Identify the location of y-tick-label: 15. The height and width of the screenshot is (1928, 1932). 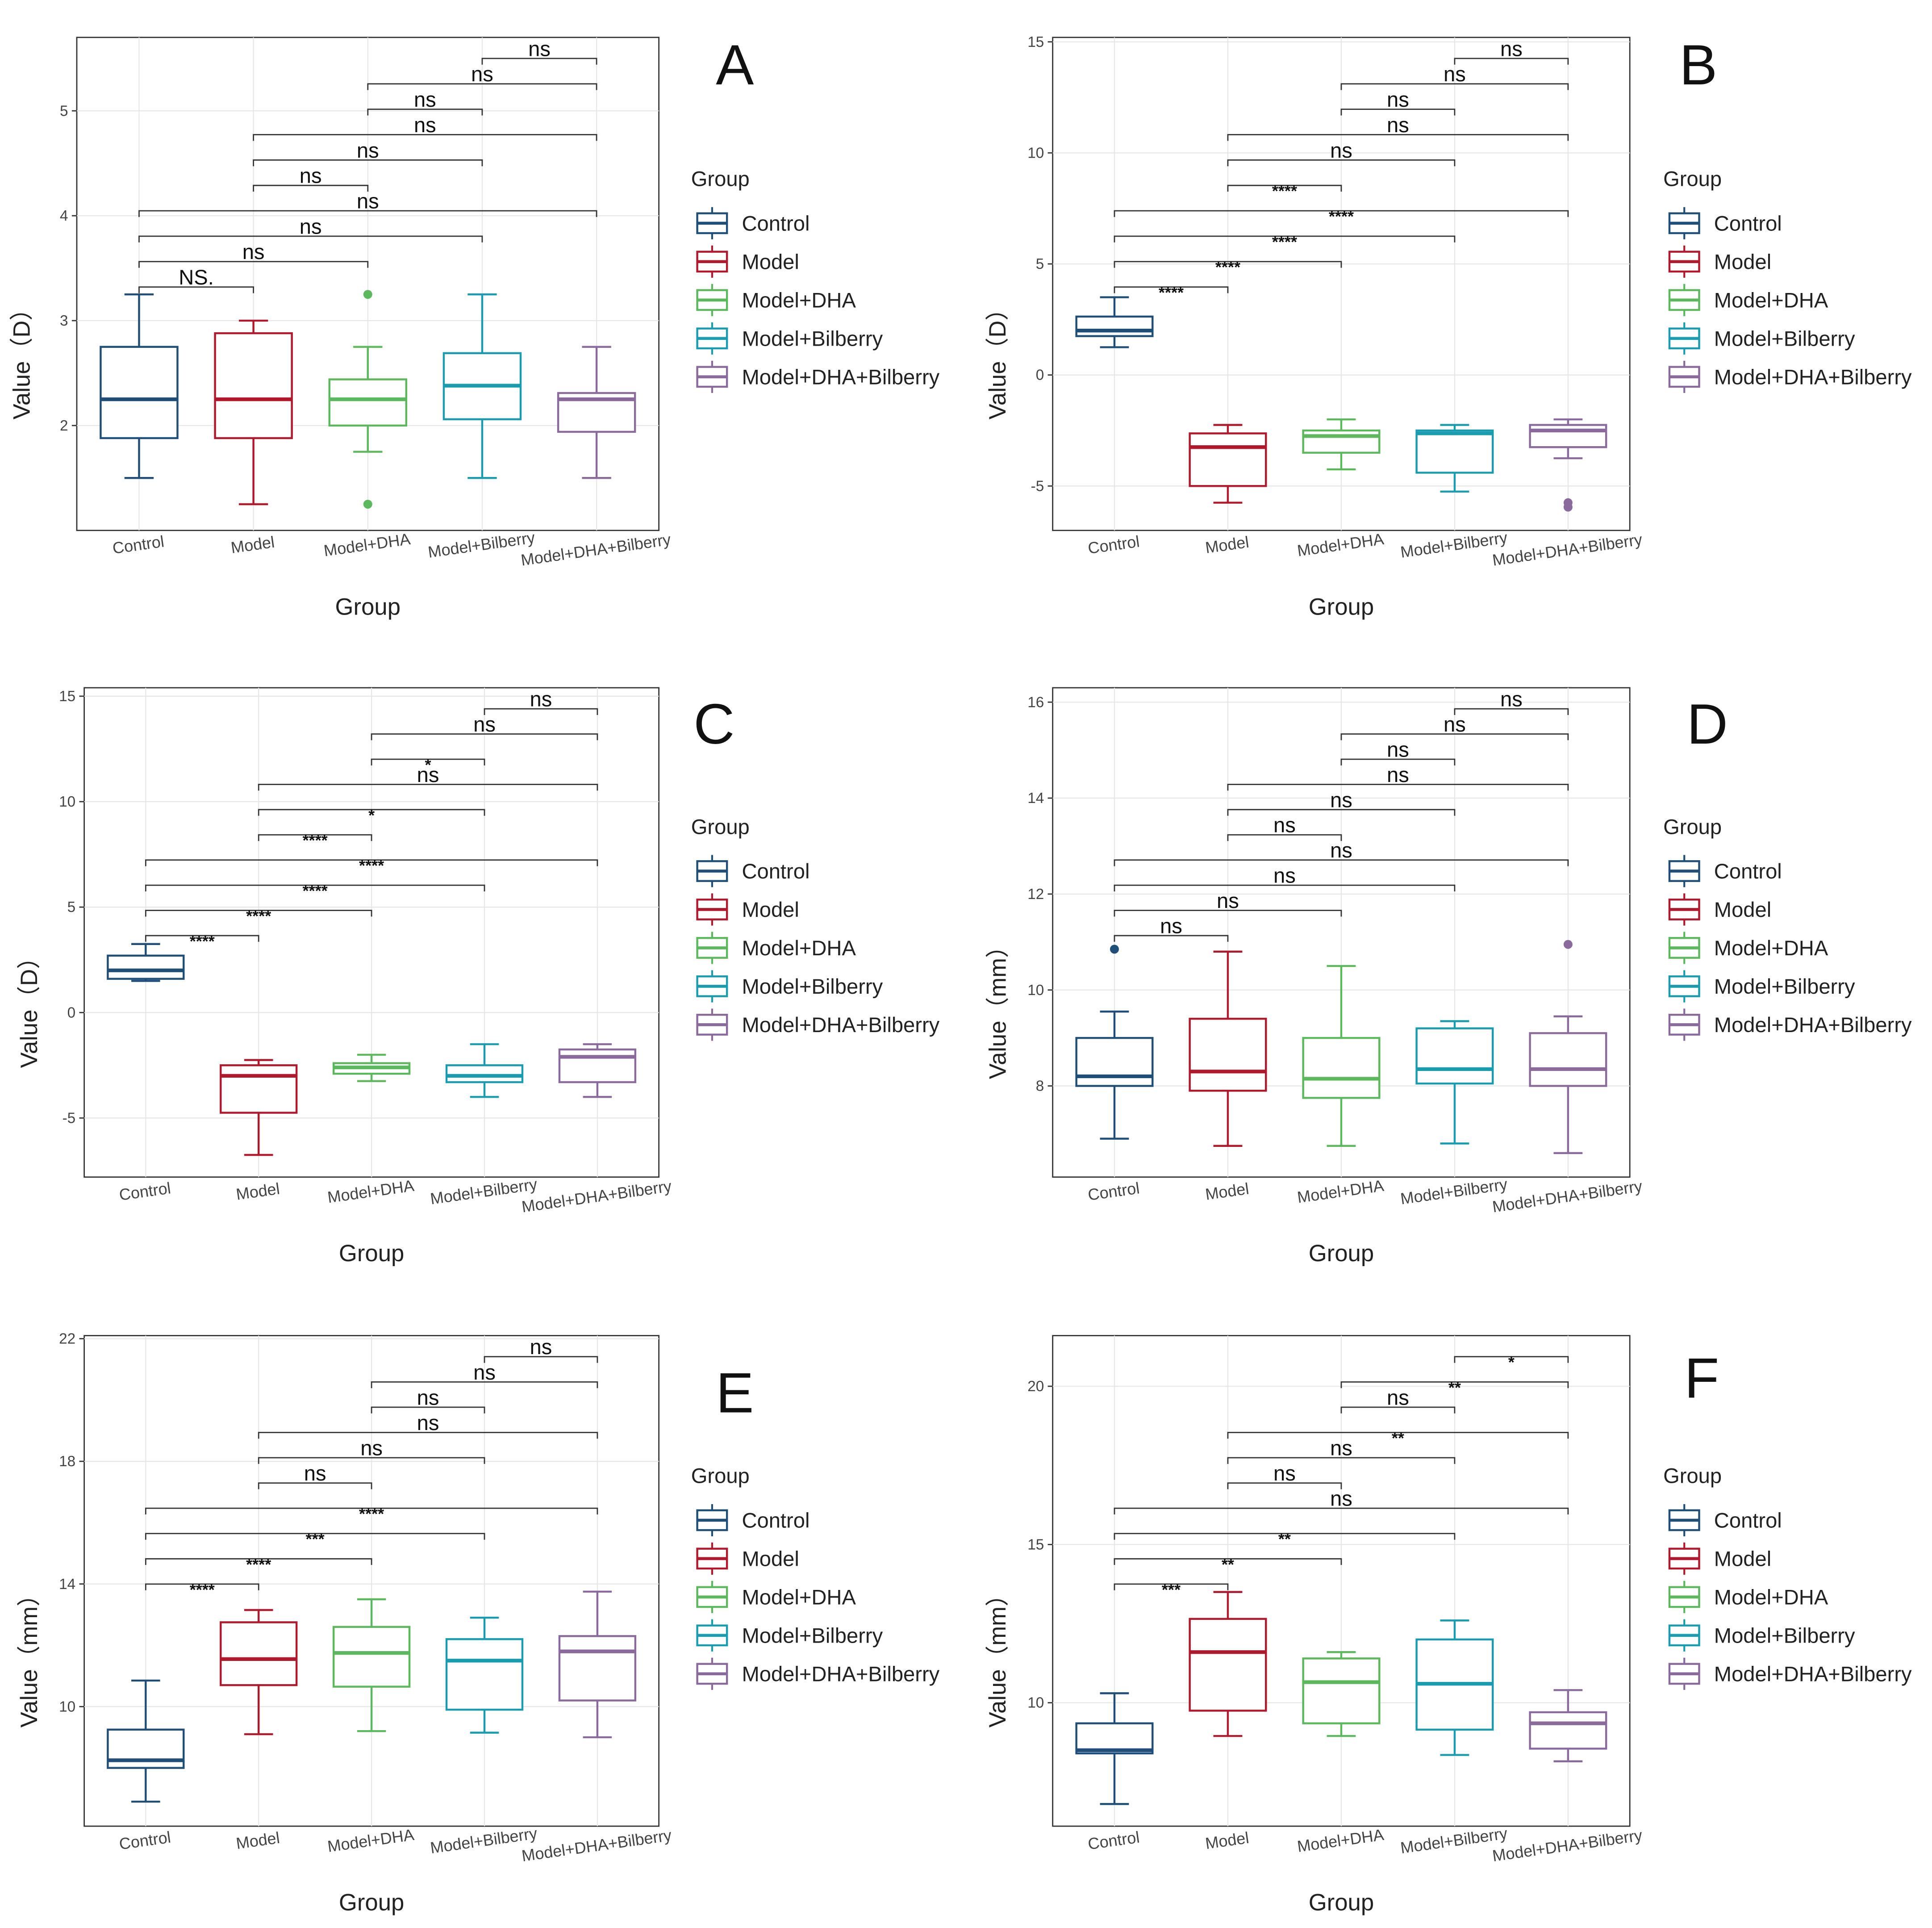
(67, 697).